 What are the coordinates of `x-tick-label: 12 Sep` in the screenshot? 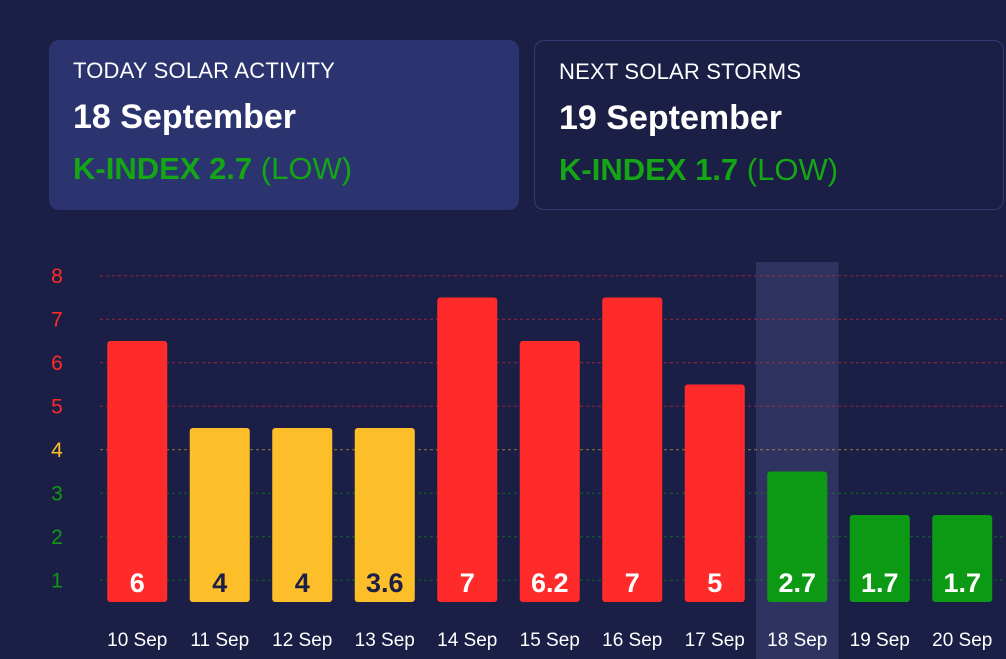 It's located at (302, 640).